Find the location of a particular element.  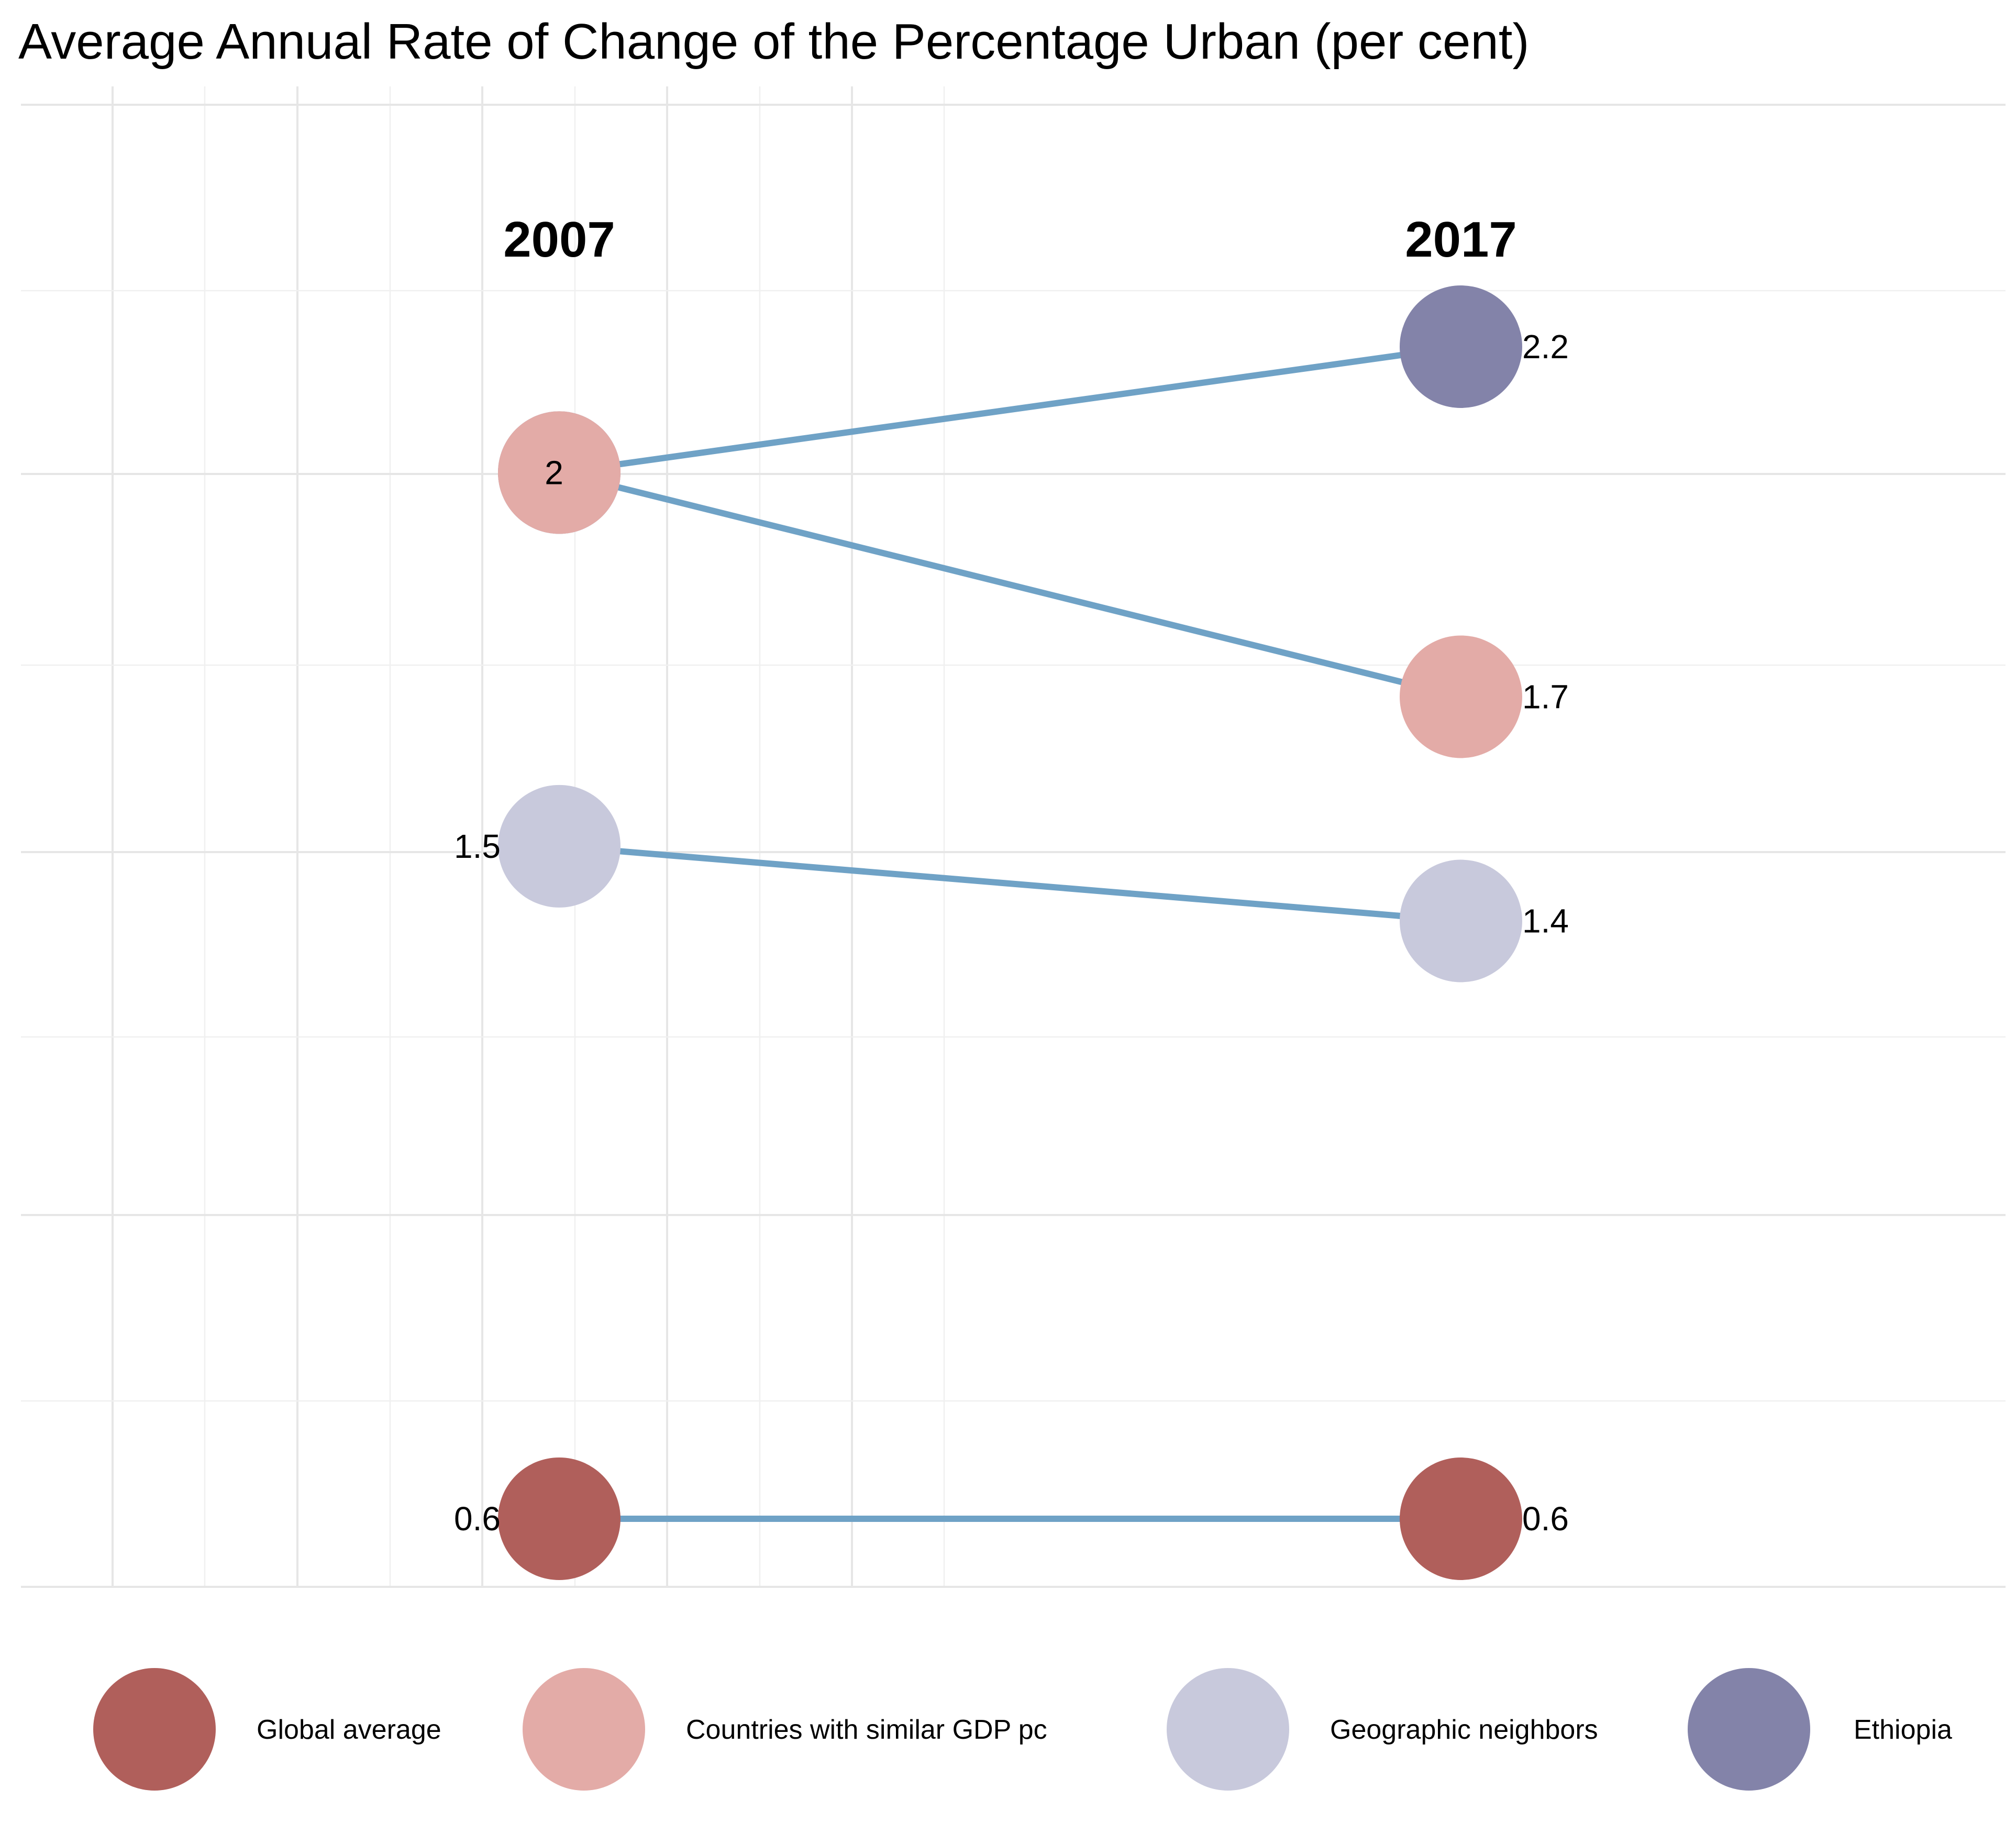

legend-label: Geographic neighbors is located at coordinates (1464, 1730).